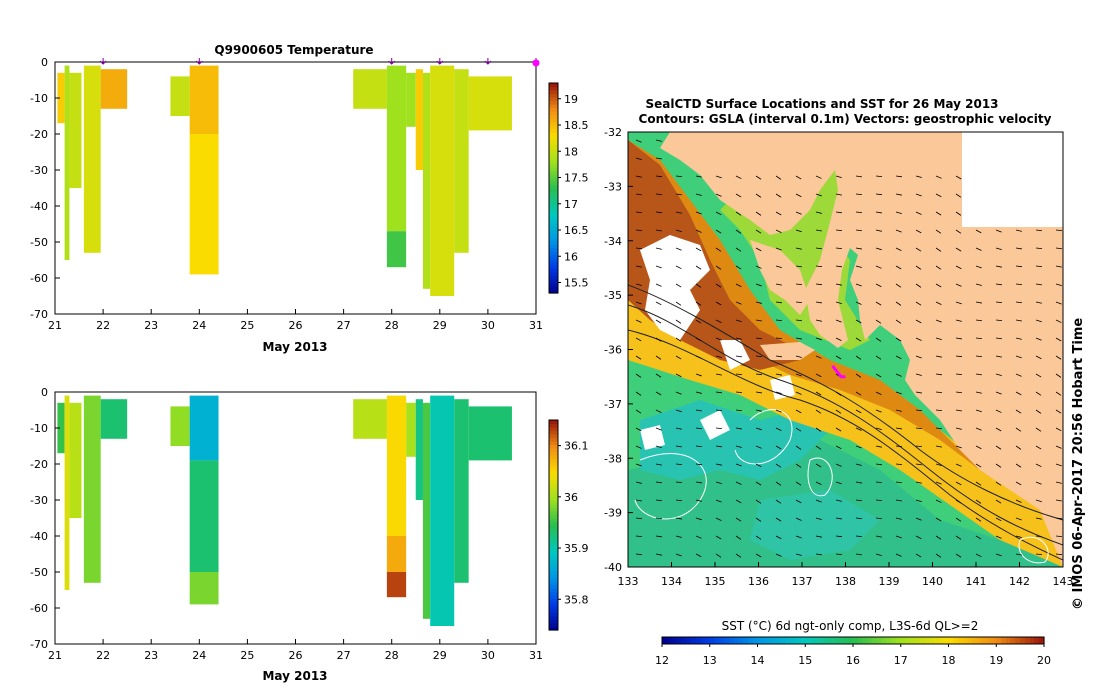 The image size is (1099, 700). I want to click on map-x-tick-label-139: 139, so click(889, 581).